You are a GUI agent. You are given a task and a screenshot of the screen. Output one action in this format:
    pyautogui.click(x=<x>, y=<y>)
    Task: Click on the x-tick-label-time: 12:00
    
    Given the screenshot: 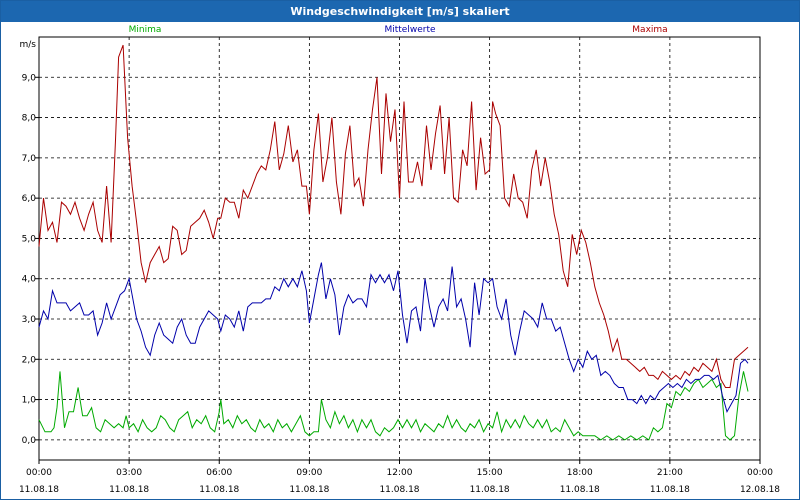 What is the action you would take?
    pyautogui.click(x=400, y=473)
    